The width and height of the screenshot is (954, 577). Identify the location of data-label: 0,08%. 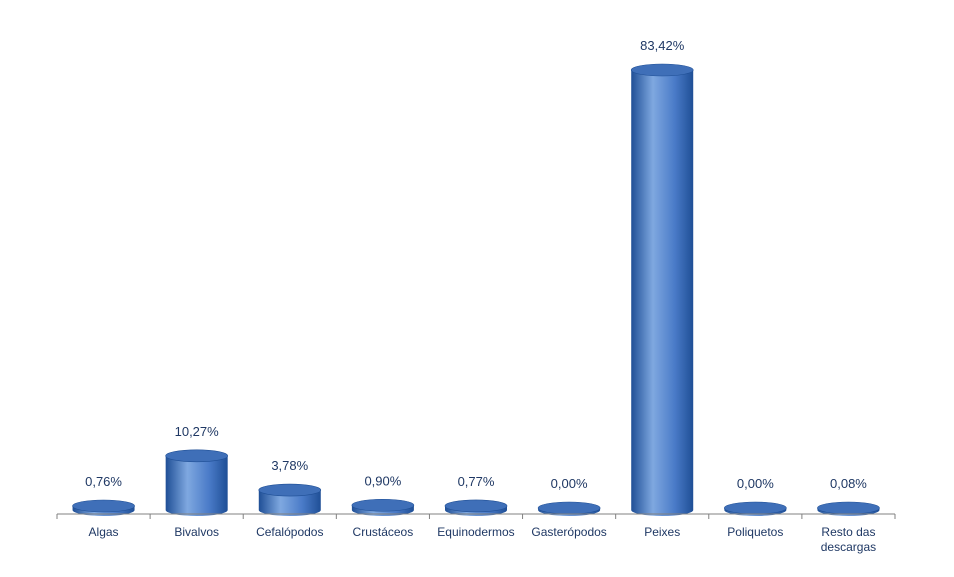
(848, 483).